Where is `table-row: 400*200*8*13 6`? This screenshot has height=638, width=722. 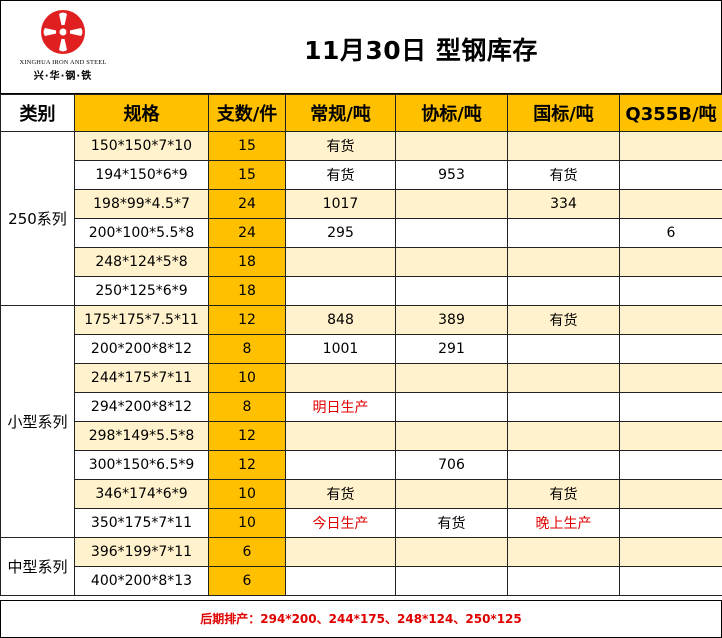 table-row: 400*200*8*13 6 is located at coordinates (361, 581).